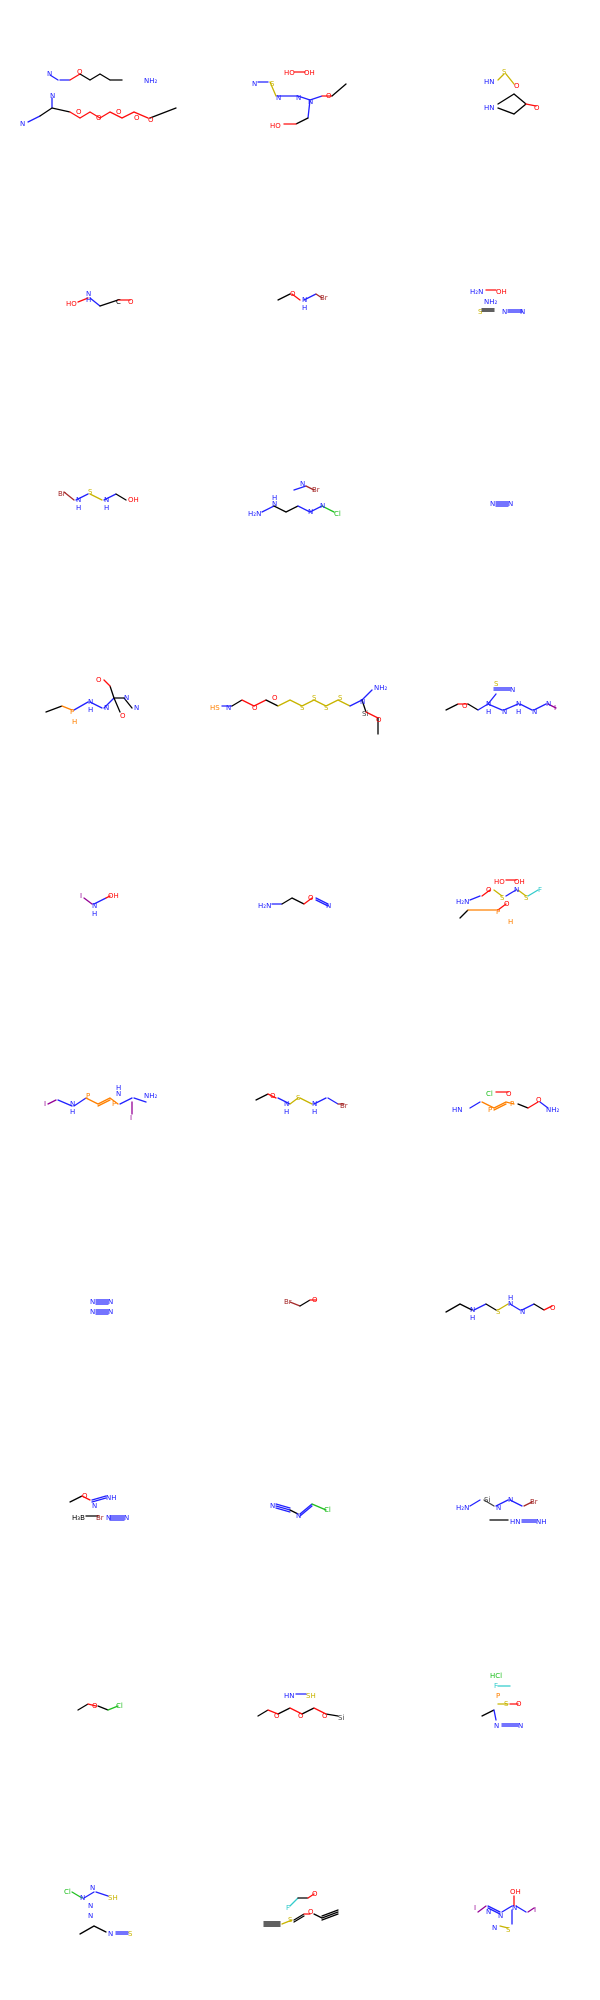  I want to click on atom-label: NH₂, so click(151, 81).